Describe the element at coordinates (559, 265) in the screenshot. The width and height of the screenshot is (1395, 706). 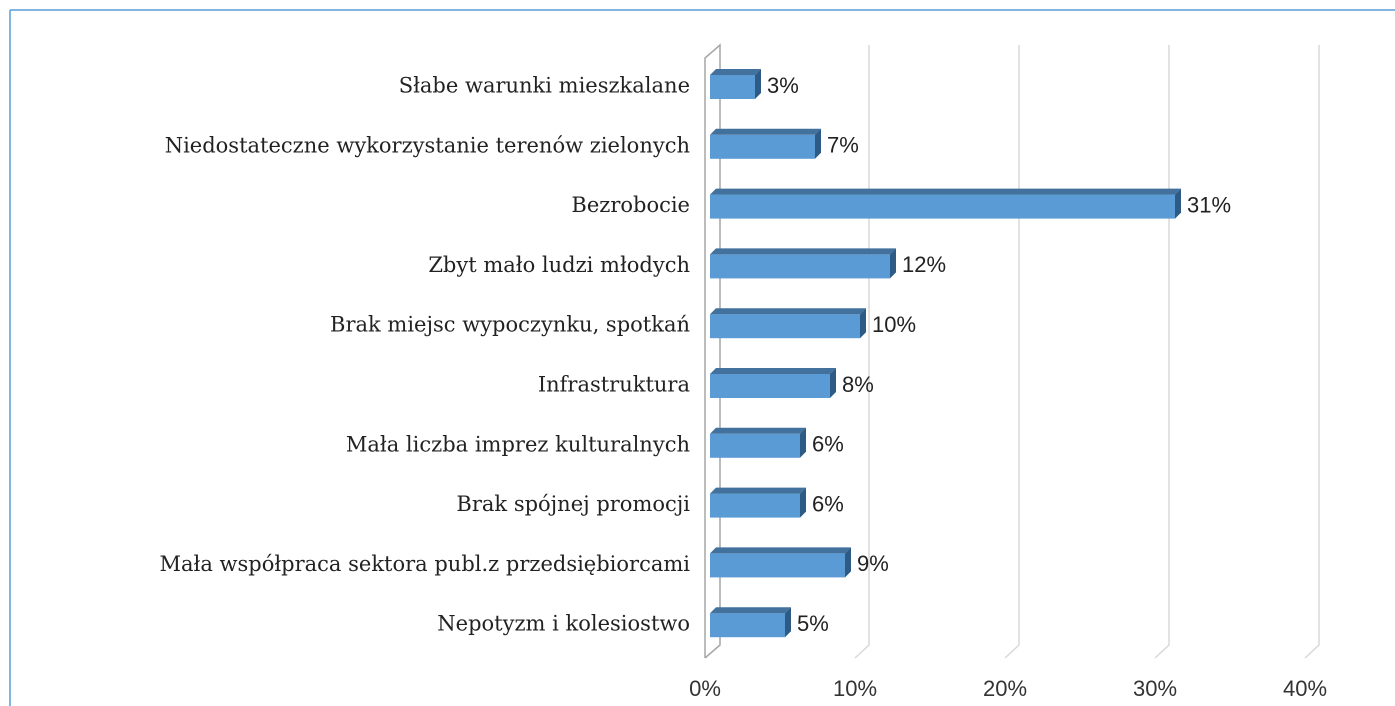
I see `category-label: Zbyt mało ludzi młodych` at that location.